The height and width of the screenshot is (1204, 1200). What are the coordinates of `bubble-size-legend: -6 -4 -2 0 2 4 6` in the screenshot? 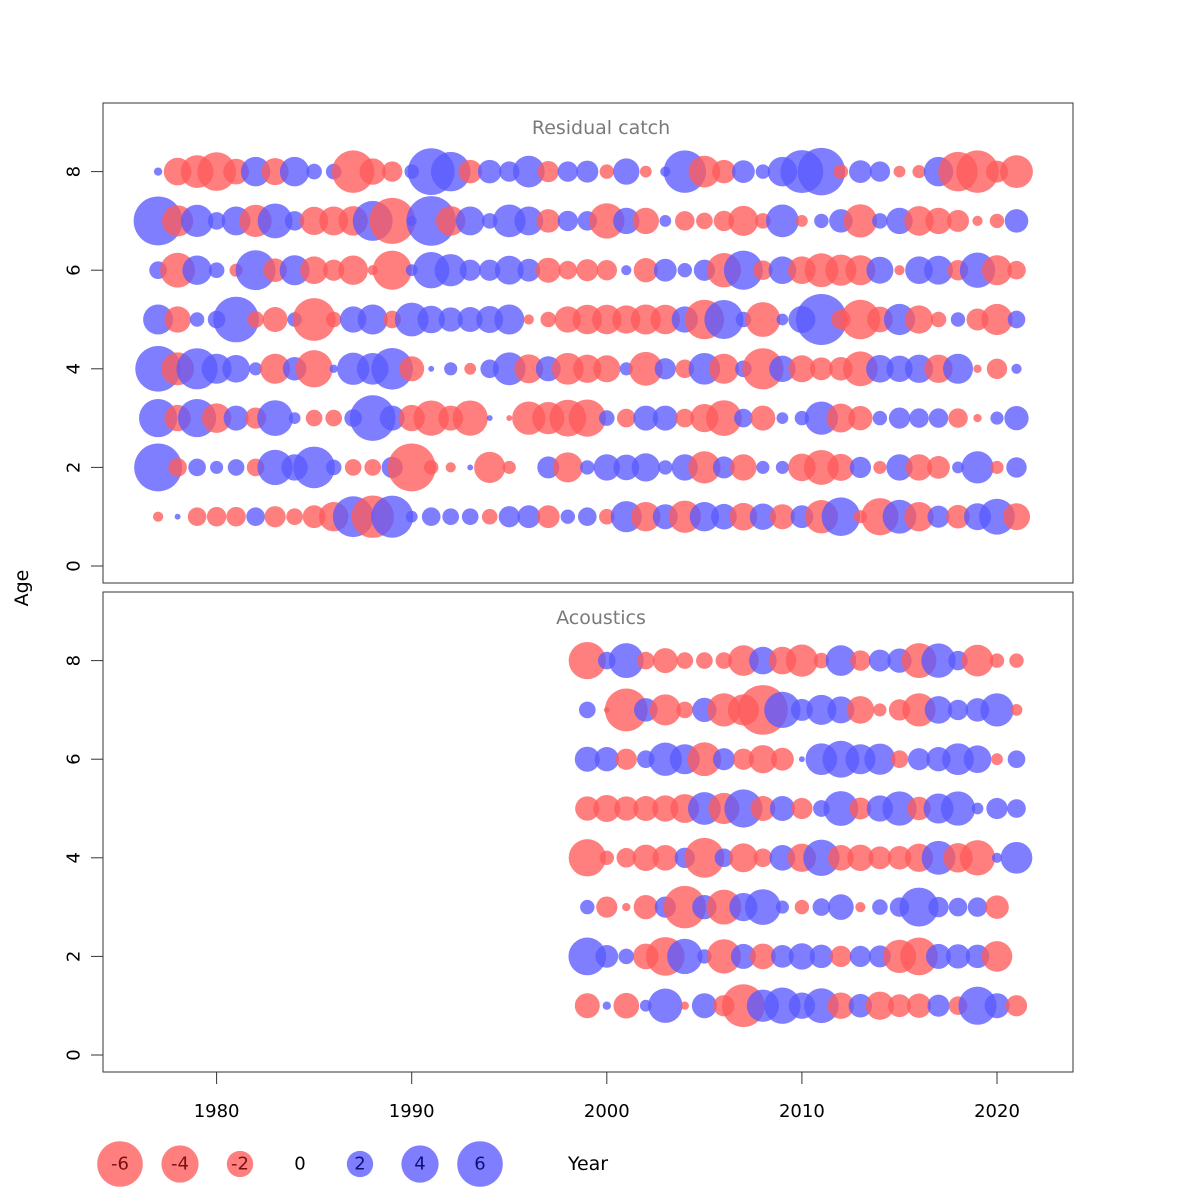 It's located at (300, 1164).